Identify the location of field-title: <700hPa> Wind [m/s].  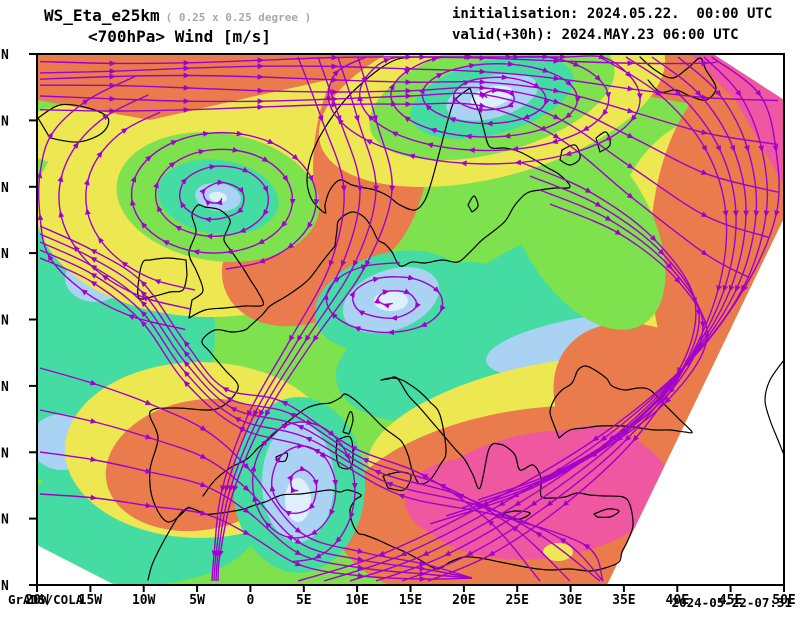
(180, 36).